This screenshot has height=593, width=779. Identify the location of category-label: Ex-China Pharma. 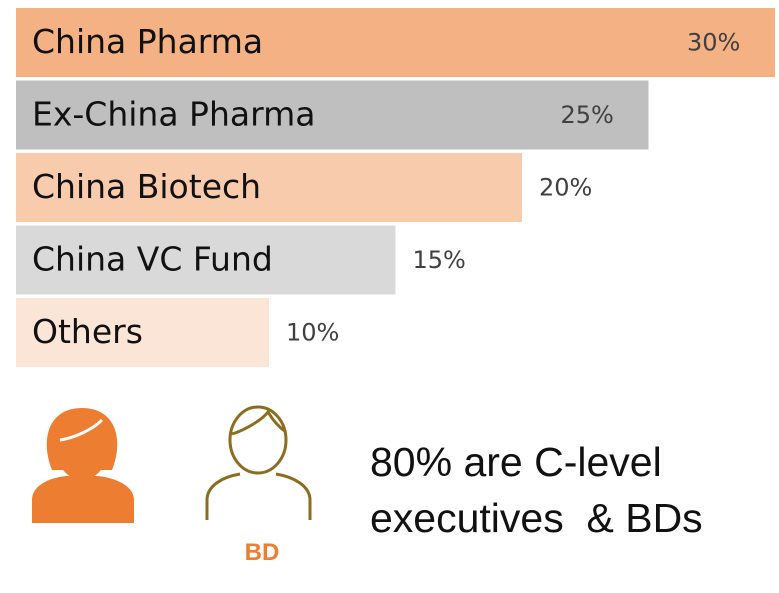
(173, 114).